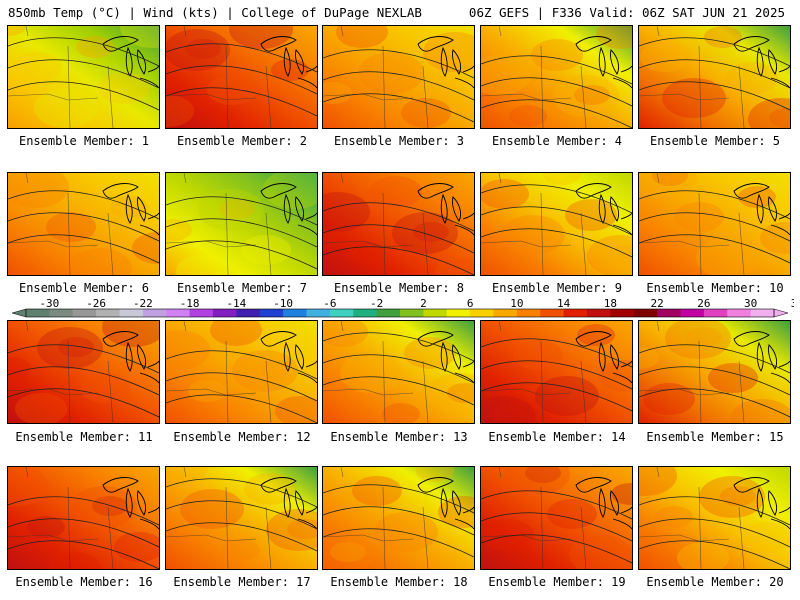  I want to click on colorbar-tick-label: 22, so click(657, 304).